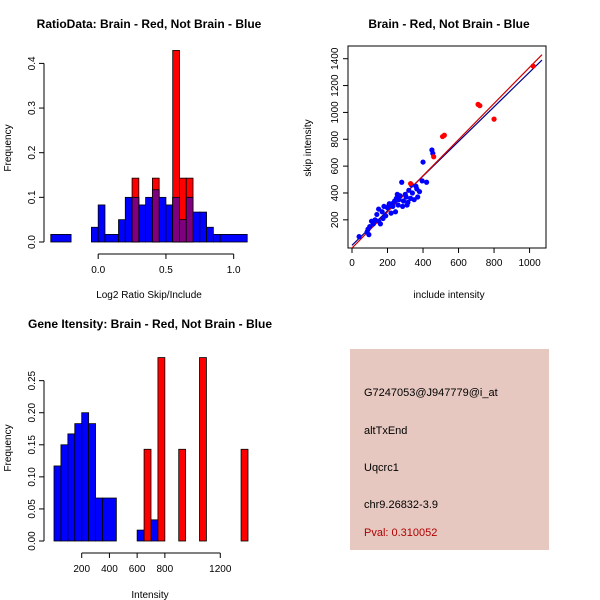  What do you see at coordinates (449, 449) in the screenshot?
I see `info-panel-background` at bounding box center [449, 449].